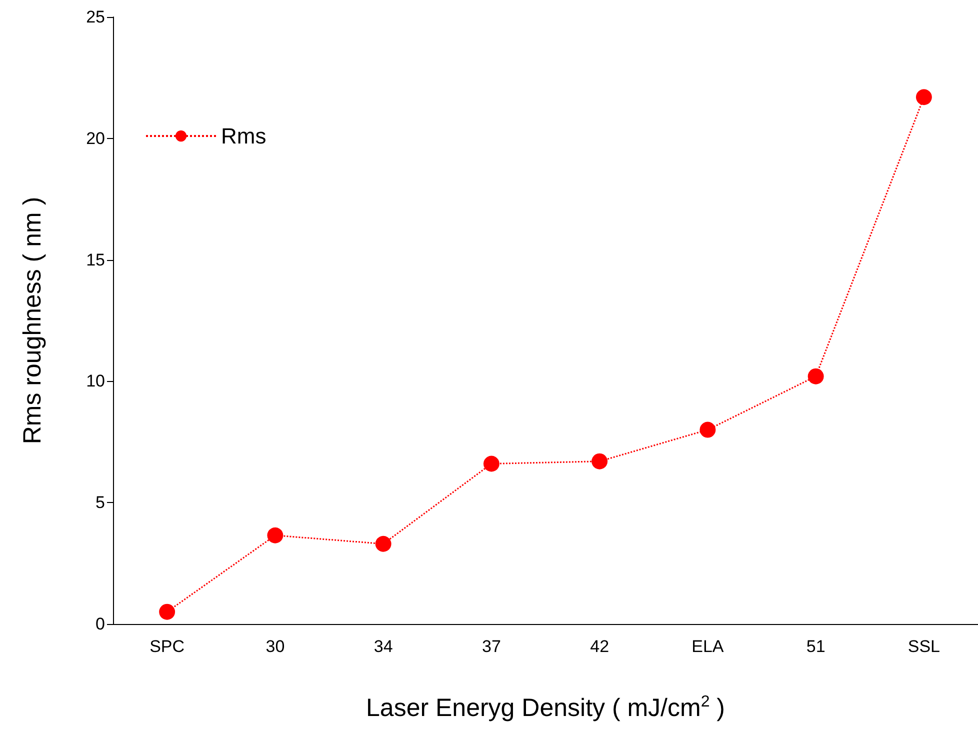  What do you see at coordinates (708, 646) in the screenshot?
I see `x-tick-label: ELA` at bounding box center [708, 646].